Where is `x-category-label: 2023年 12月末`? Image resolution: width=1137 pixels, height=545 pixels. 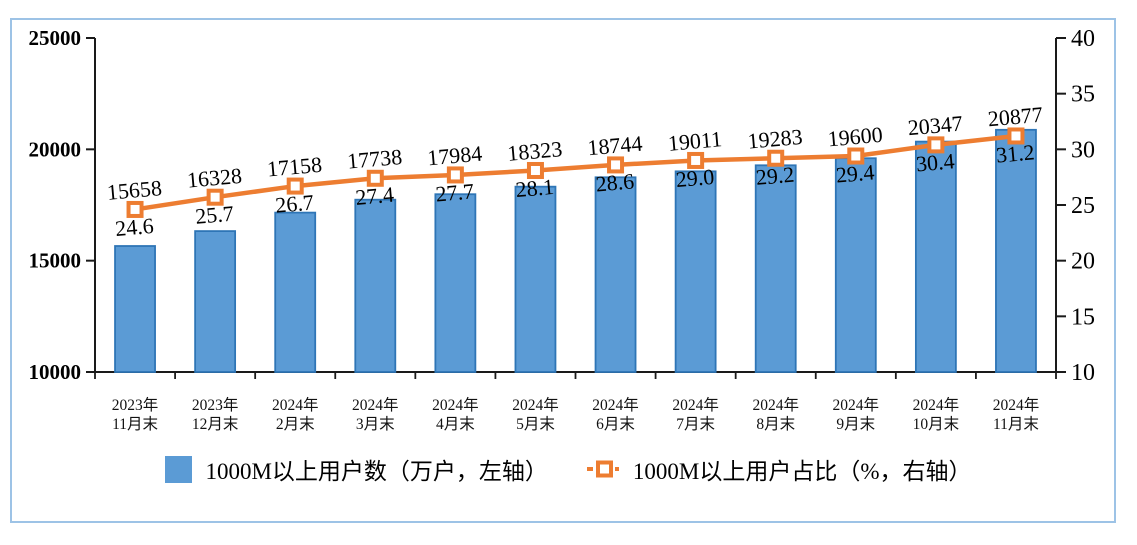 x-category-label: 2023年 12月末 is located at coordinates (215, 414).